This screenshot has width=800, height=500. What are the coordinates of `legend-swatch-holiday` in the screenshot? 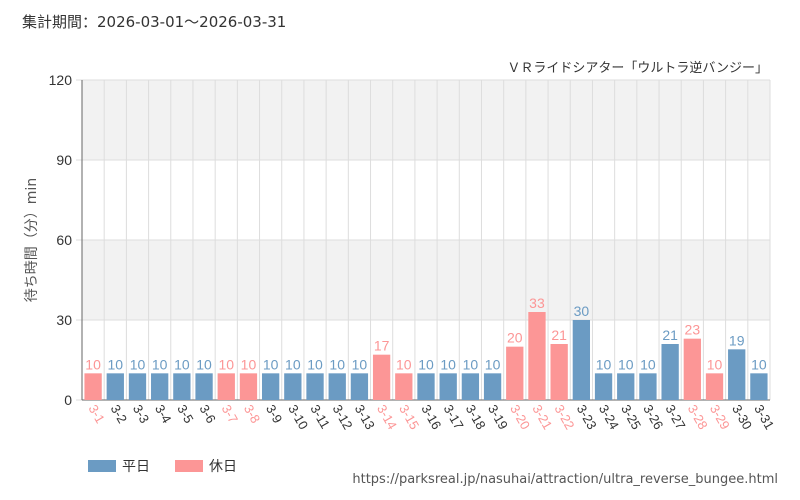 It's located at (189, 466).